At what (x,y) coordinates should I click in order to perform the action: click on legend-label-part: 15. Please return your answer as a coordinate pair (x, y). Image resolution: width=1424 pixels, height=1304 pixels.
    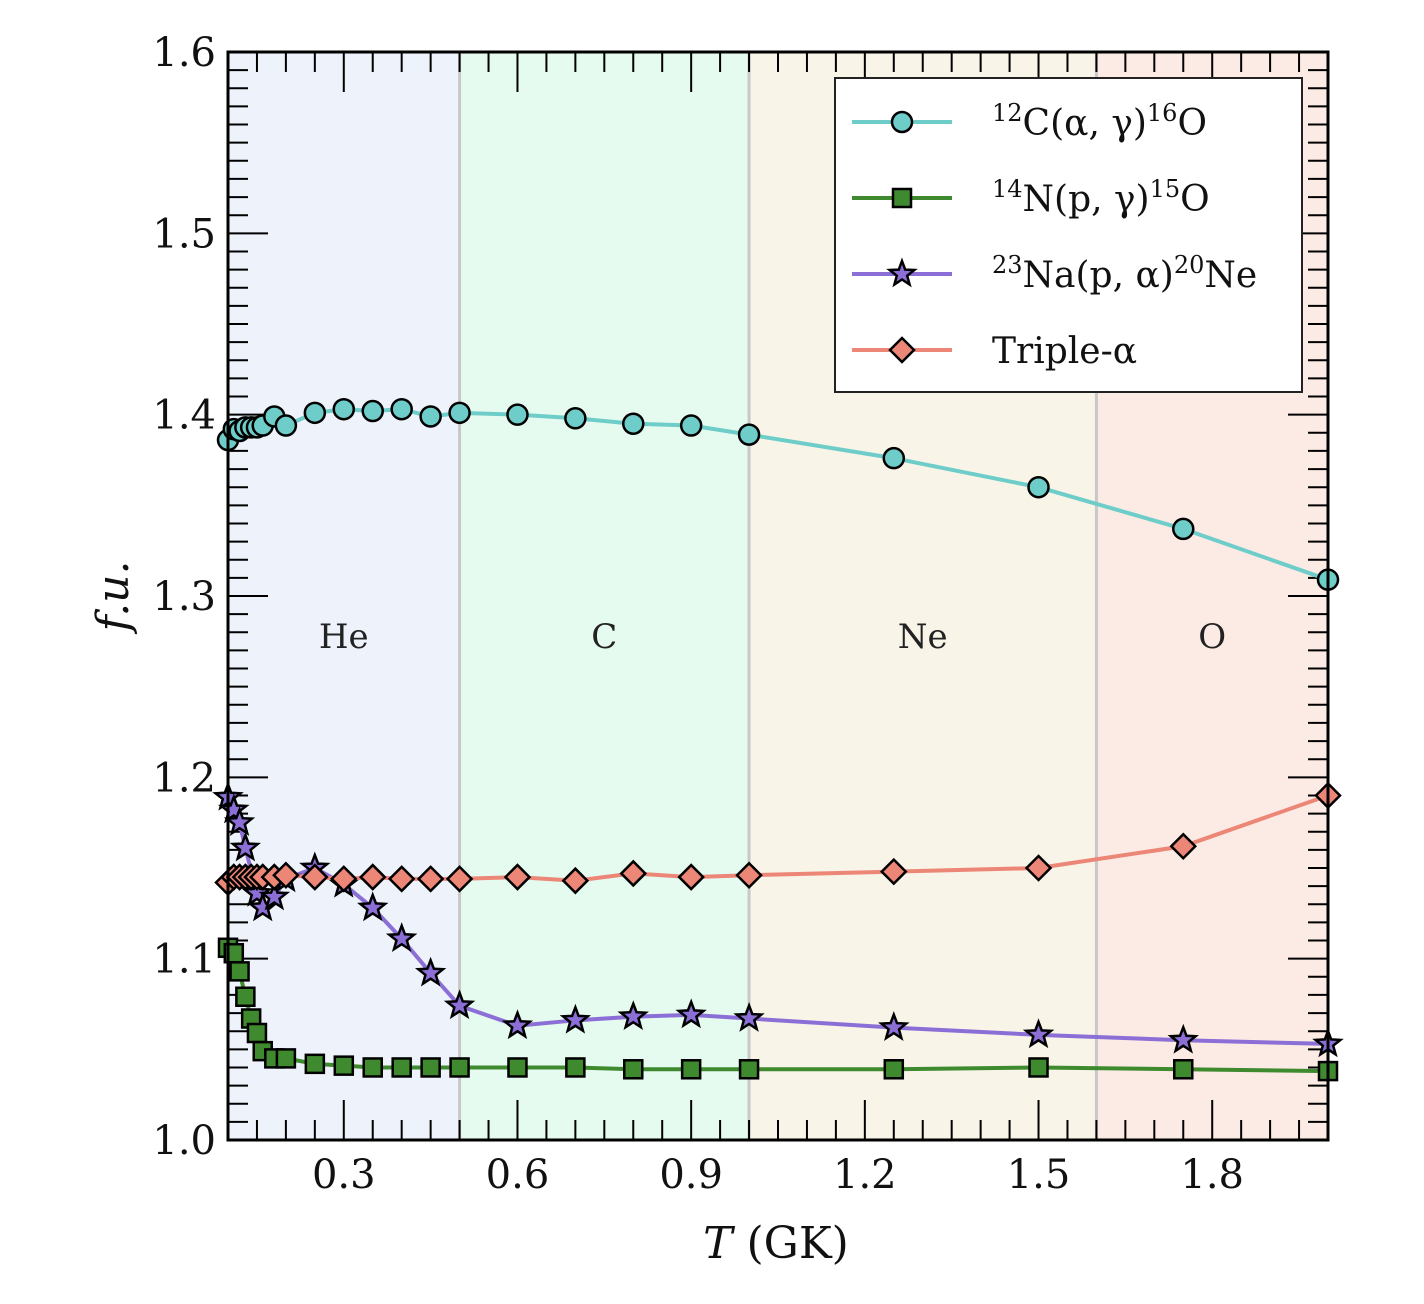
    Looking at the image, I should click on (1165, 189).